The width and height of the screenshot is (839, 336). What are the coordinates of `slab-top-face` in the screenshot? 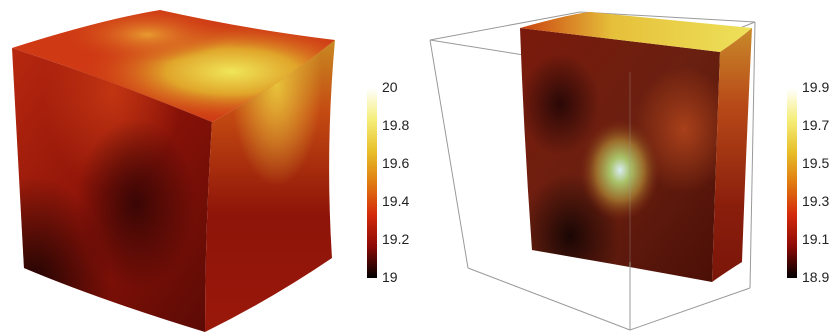 It's located at (636, 32).